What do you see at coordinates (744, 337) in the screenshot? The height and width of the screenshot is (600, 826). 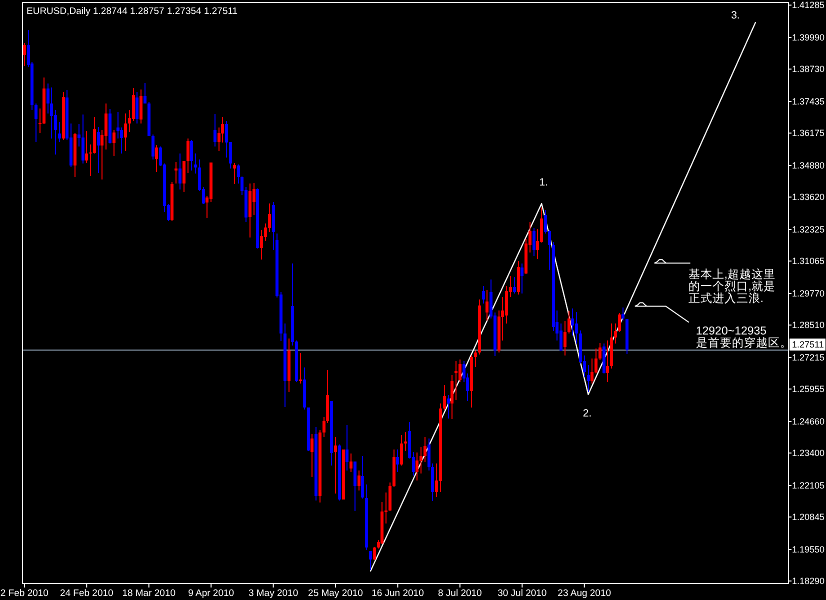 I see `annotation: 12920~12935是首要的穿越区。` at bounding box center [744, 337].